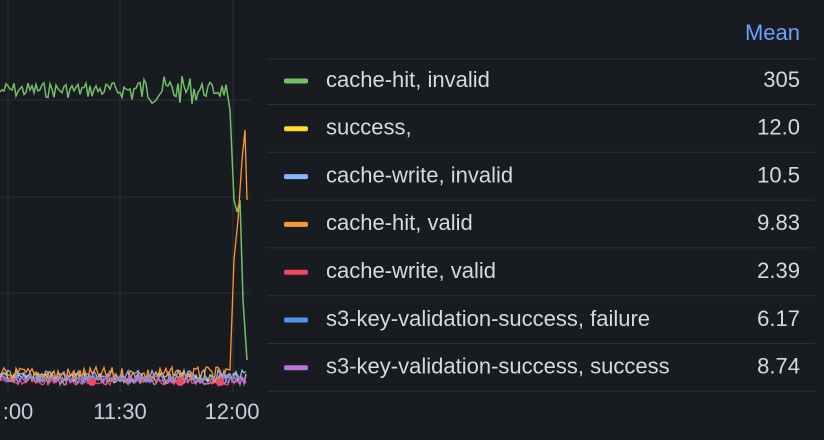 The height and width of the screenshot is (440, 824). I want to click on trace, so click(123, 380).